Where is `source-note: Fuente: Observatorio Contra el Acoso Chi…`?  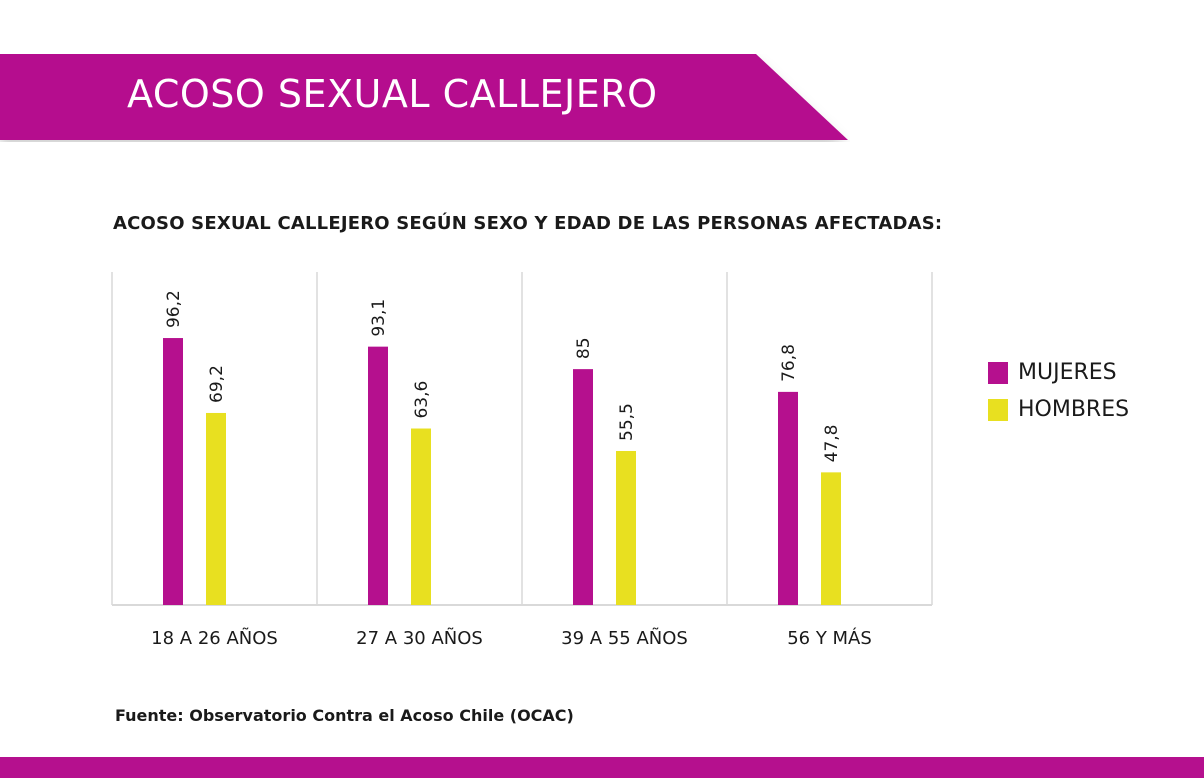 source-note: Fuente: Observatorio Contra el Acoso Chi… is located at coordinates (344, 715).